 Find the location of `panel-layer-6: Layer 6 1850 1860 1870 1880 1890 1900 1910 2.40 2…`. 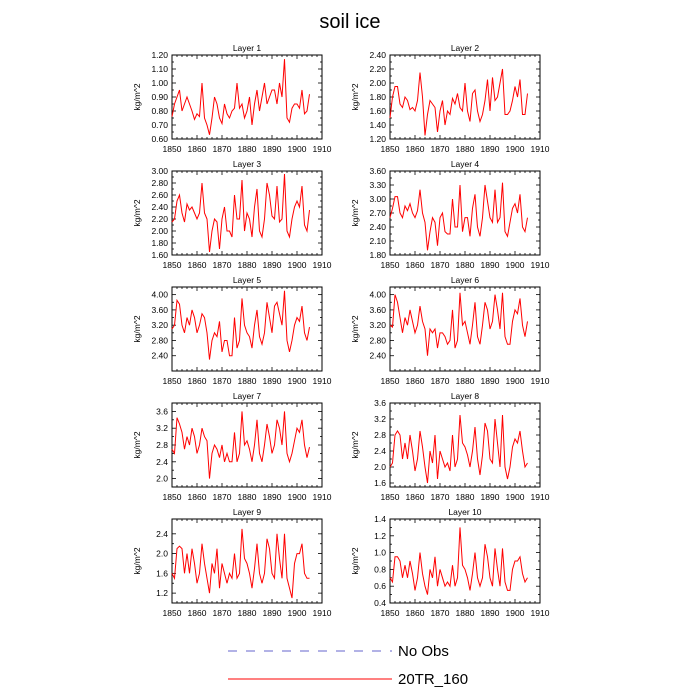

panel-layer-6: Layer 6 1850 1860 1870 1880 1890 1900 1910 2.40 2… is located at coordinates (450, 330).